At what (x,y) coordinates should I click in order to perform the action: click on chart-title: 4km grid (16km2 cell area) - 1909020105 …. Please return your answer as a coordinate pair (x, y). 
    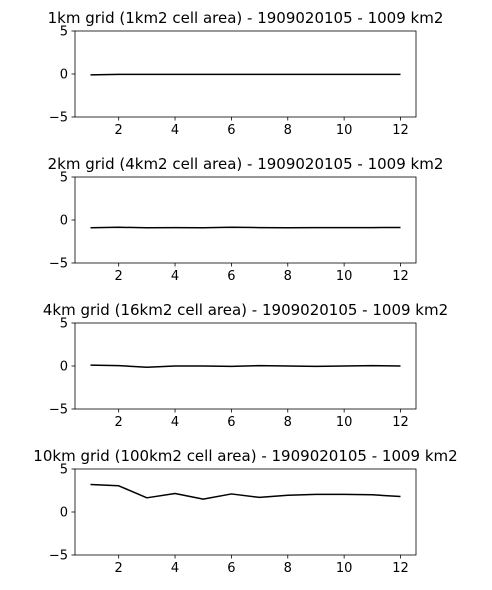
    Looking at the image, I should click on (245, 310).